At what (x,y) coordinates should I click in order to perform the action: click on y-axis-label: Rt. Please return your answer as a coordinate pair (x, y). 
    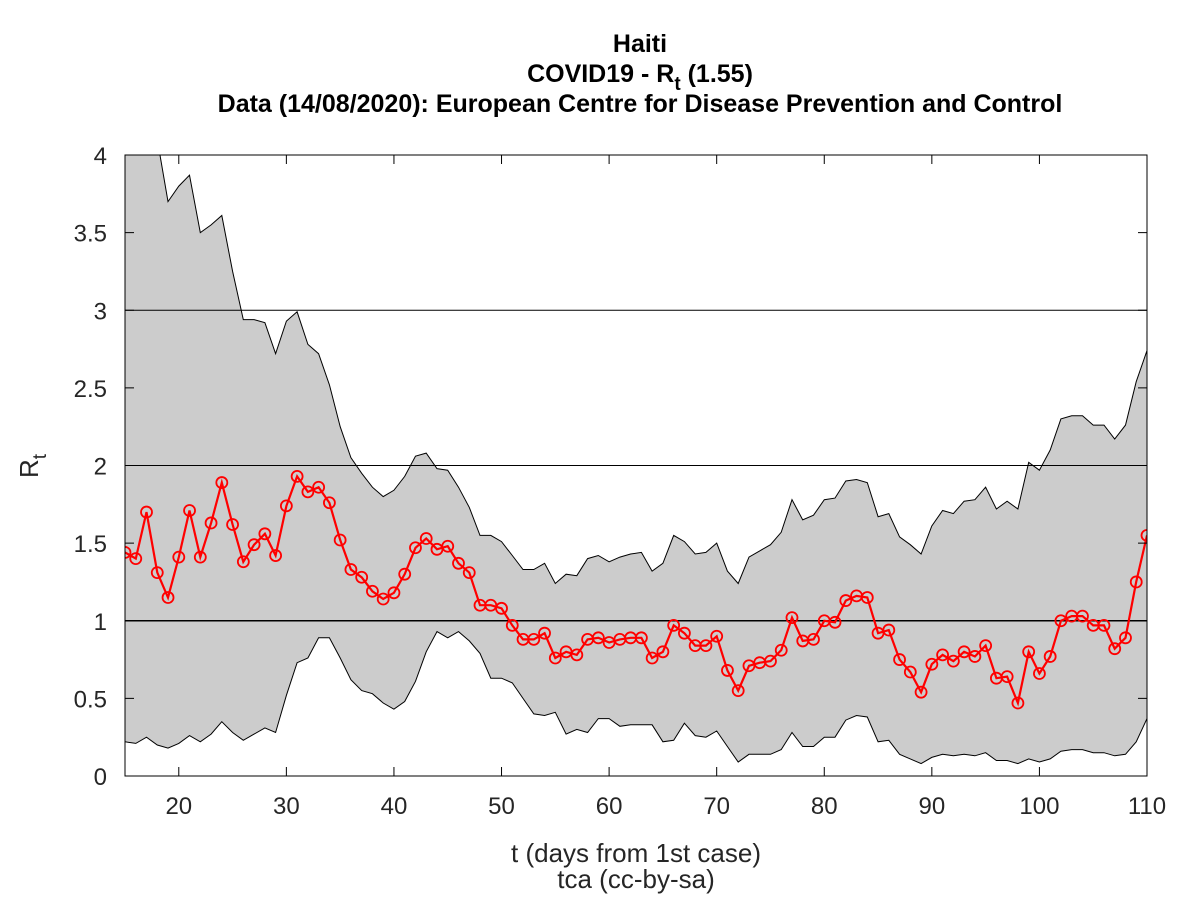
    Looking at the image, I should click on (32, 465).